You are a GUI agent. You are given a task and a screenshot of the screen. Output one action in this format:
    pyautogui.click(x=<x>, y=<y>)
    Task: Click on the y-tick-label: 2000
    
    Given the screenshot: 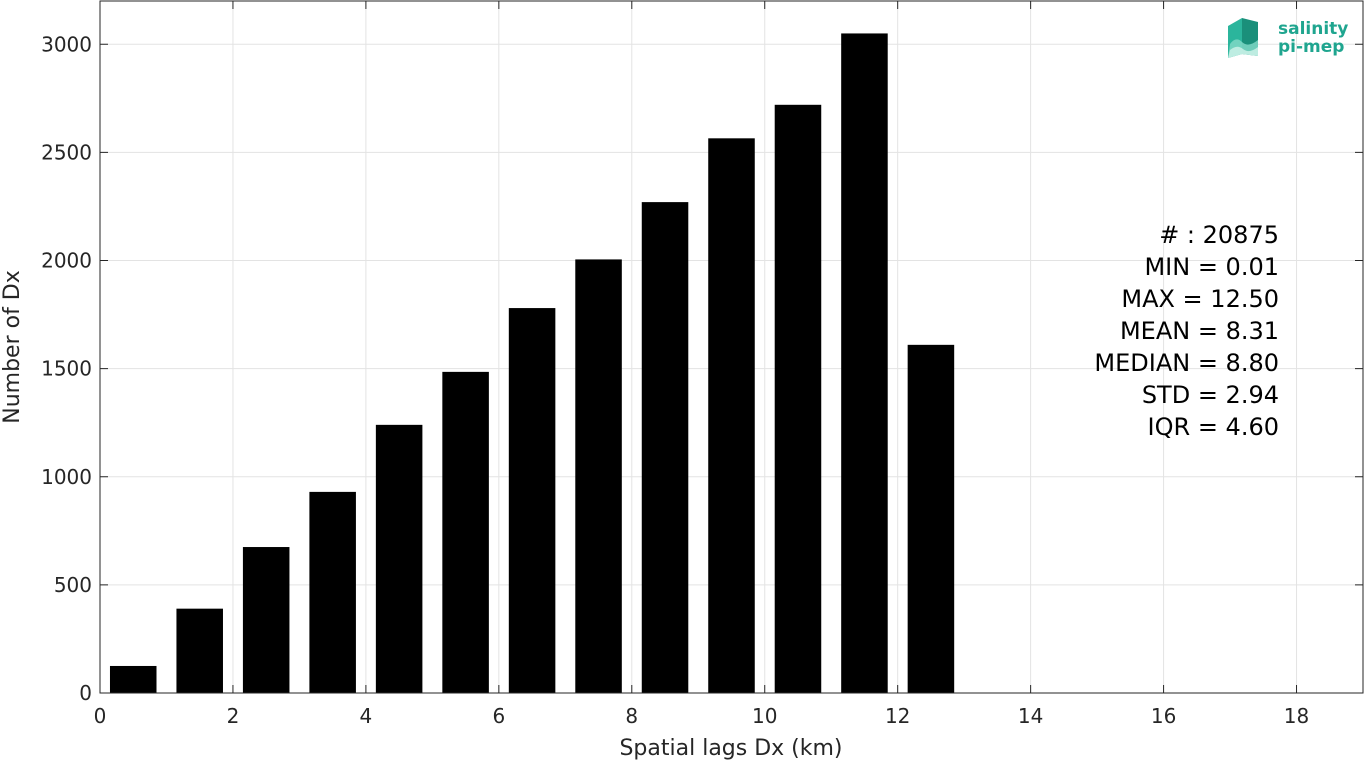 What is the action you would take?
    pyautogui.click(x=66, y=261)
    